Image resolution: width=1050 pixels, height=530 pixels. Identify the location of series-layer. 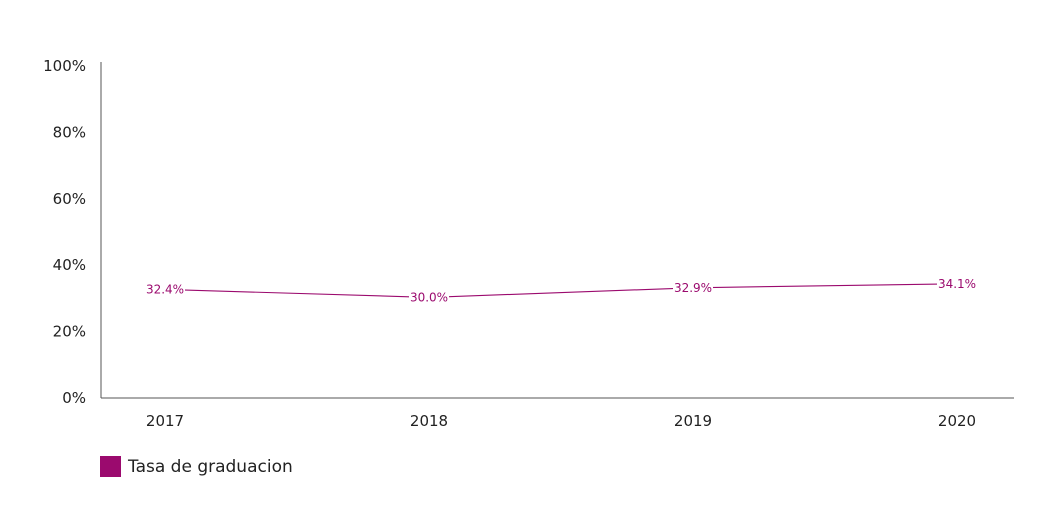
(561, 290).